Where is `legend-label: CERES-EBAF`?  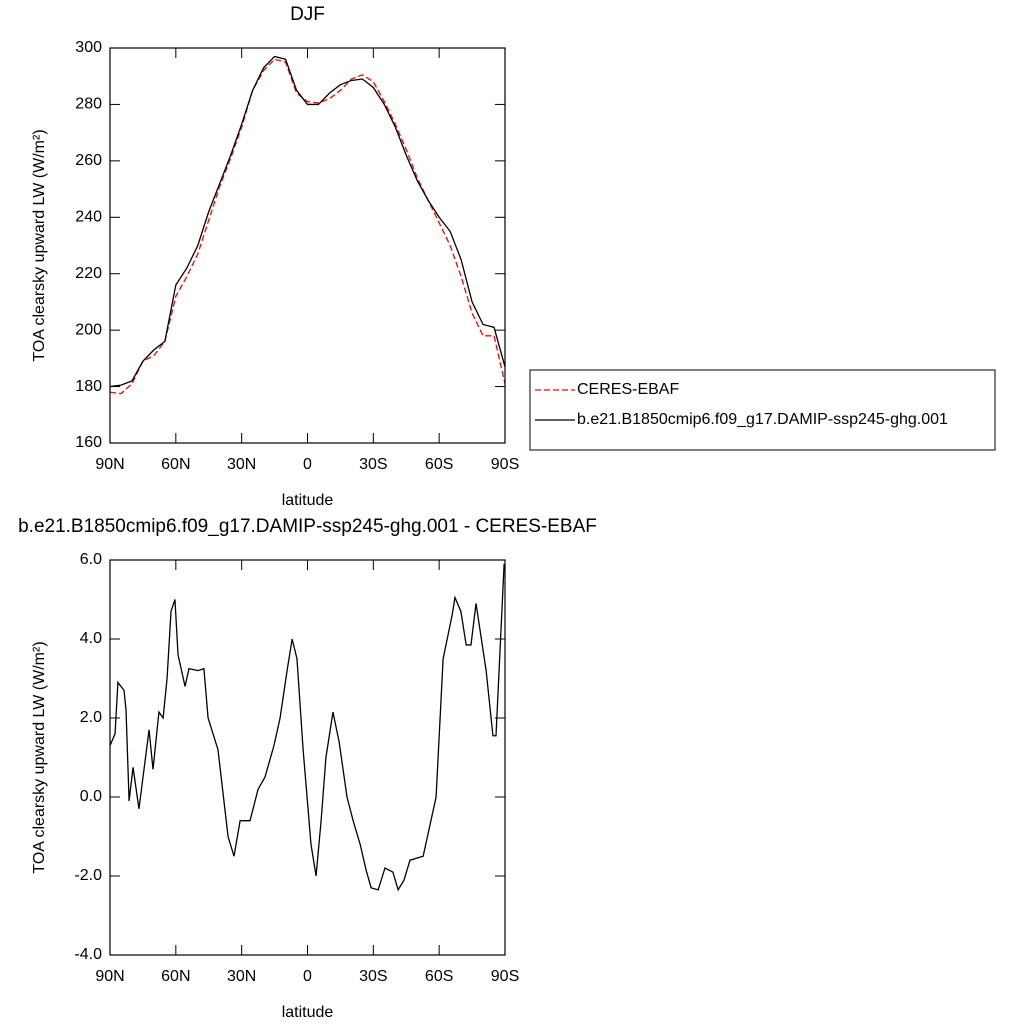 legend-label: CERES-EBAF is located at coordinates (628, 389).